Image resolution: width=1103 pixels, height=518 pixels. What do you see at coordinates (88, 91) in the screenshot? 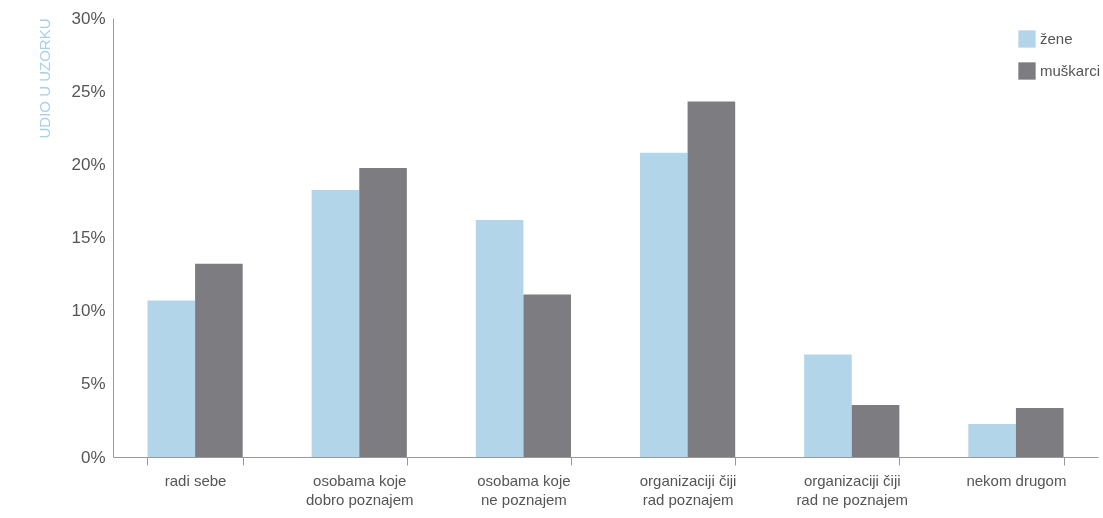
I see `y-tick-label: 25%` at bounding box center [88, 91].